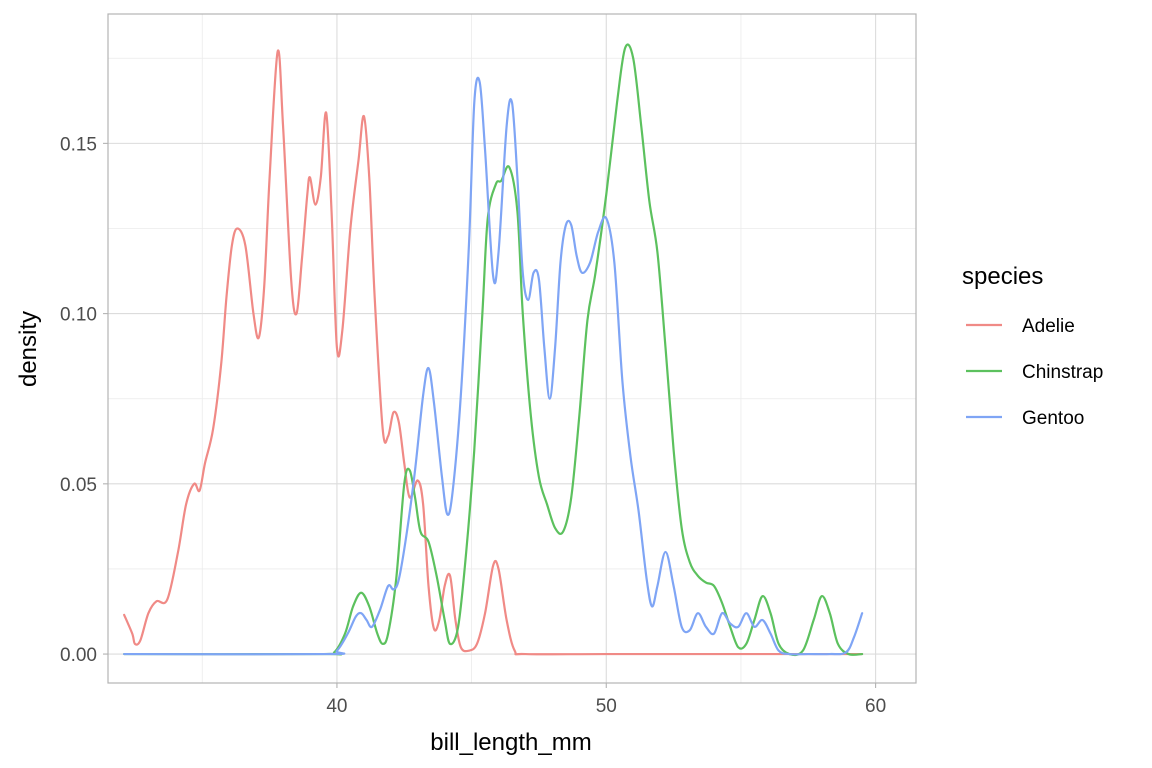 The height and width of the screenshot is (768, 1152). I want to click on y-tick-label: 0.10, so click(78, 315).